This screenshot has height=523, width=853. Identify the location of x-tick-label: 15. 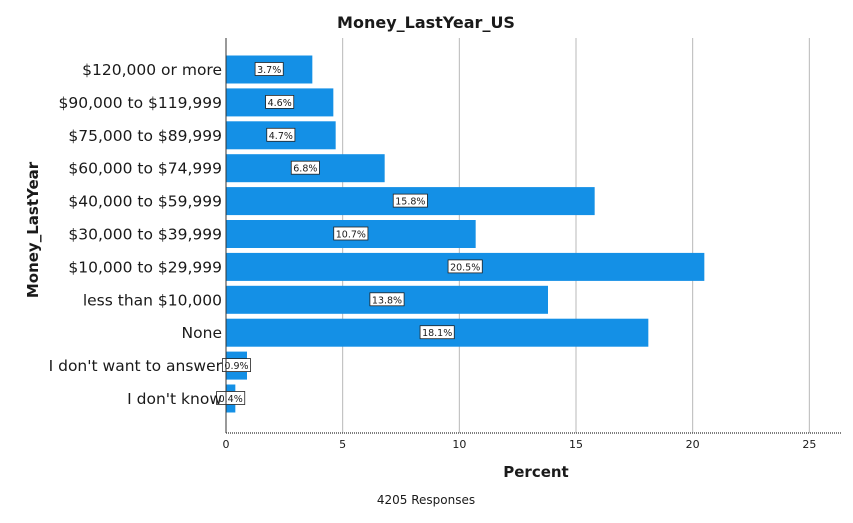
(576, 444).